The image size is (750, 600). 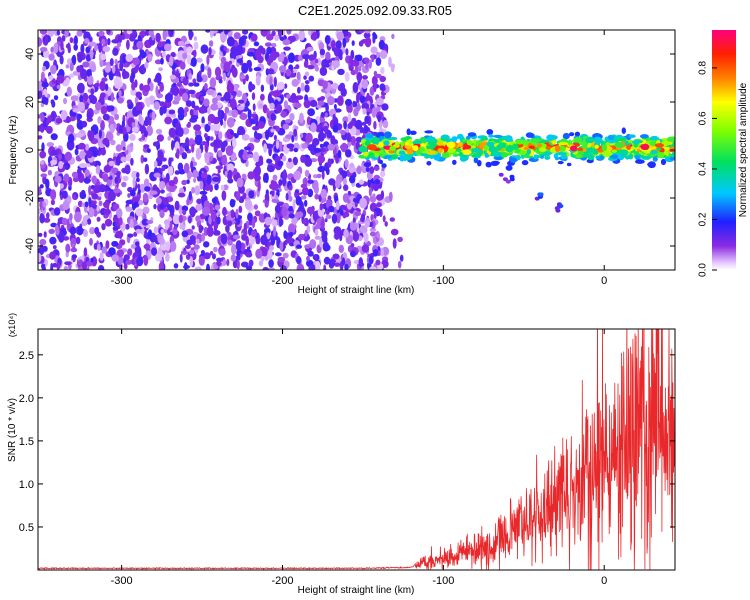 I want to click on colorbar-tick-label: 0.0, so click(x=703, y=270).